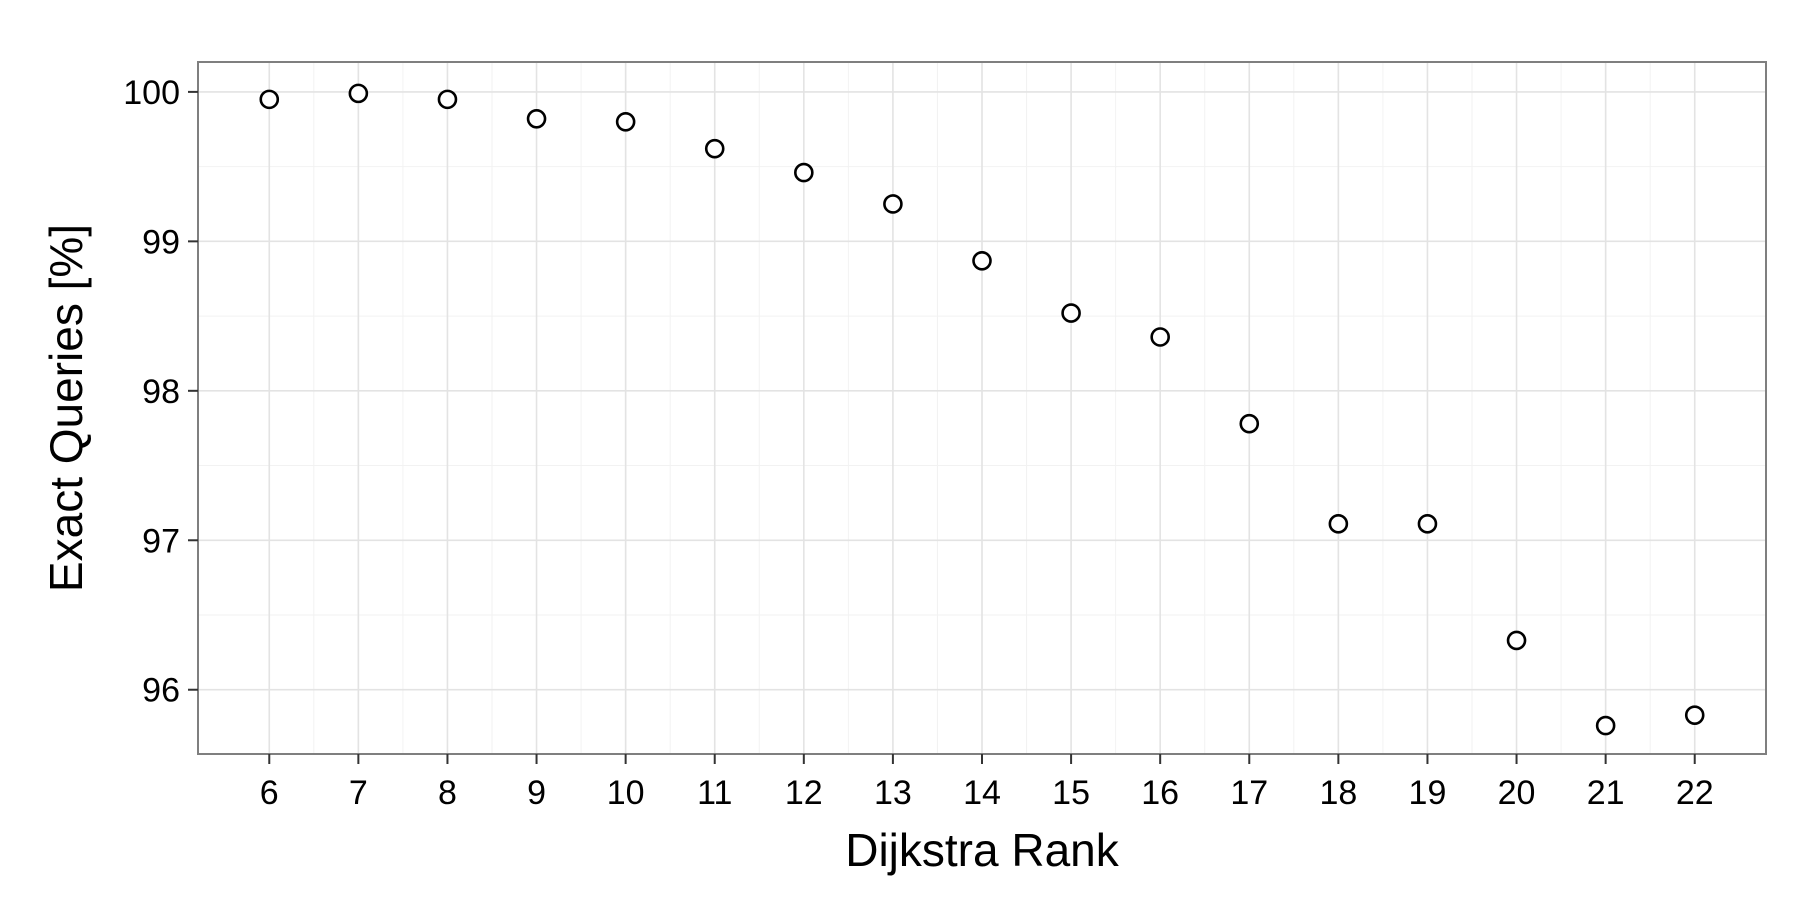  I want to click on y-axis-title: Exact Queries [%], so click(66, 408).